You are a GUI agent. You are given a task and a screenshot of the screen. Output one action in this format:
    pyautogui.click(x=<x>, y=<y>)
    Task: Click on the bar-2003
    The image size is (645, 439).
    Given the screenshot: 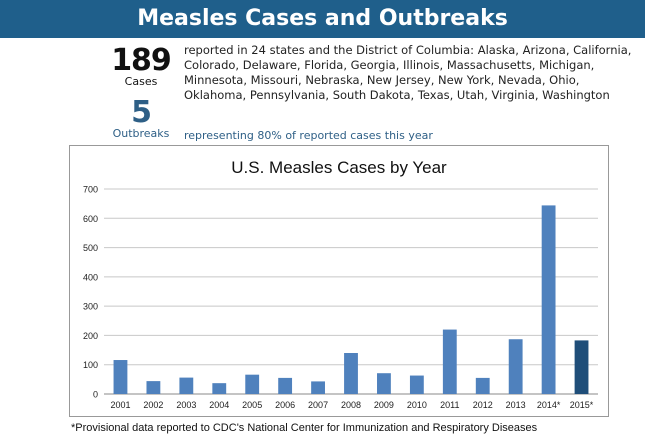 What is the action you would take?
    pyautogui.click(x=186, y=385)
    